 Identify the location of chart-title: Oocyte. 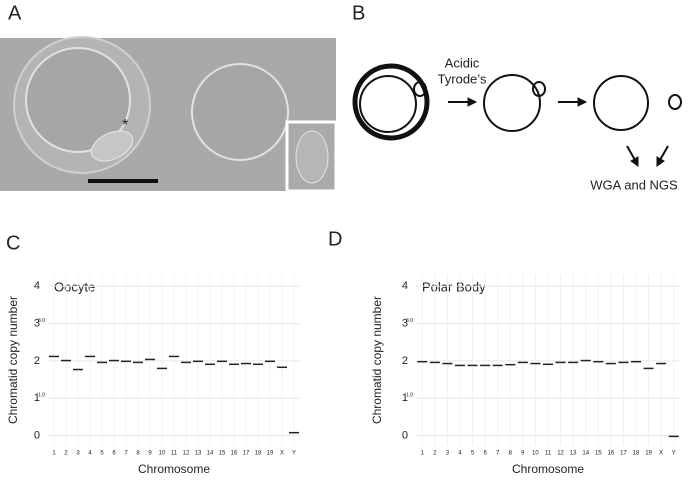
(74, 286).